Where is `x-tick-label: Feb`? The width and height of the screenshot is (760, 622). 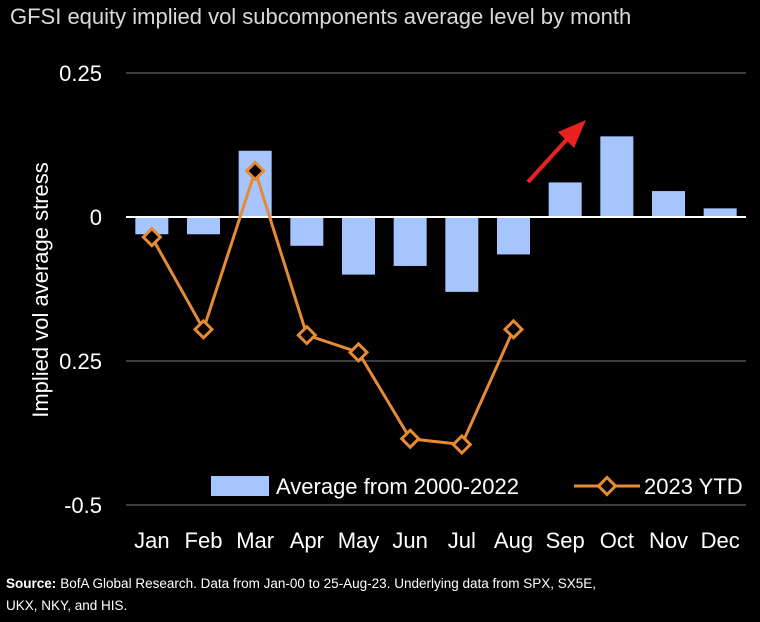
x-tick-label: Feb is located at coordinates (204, 540).